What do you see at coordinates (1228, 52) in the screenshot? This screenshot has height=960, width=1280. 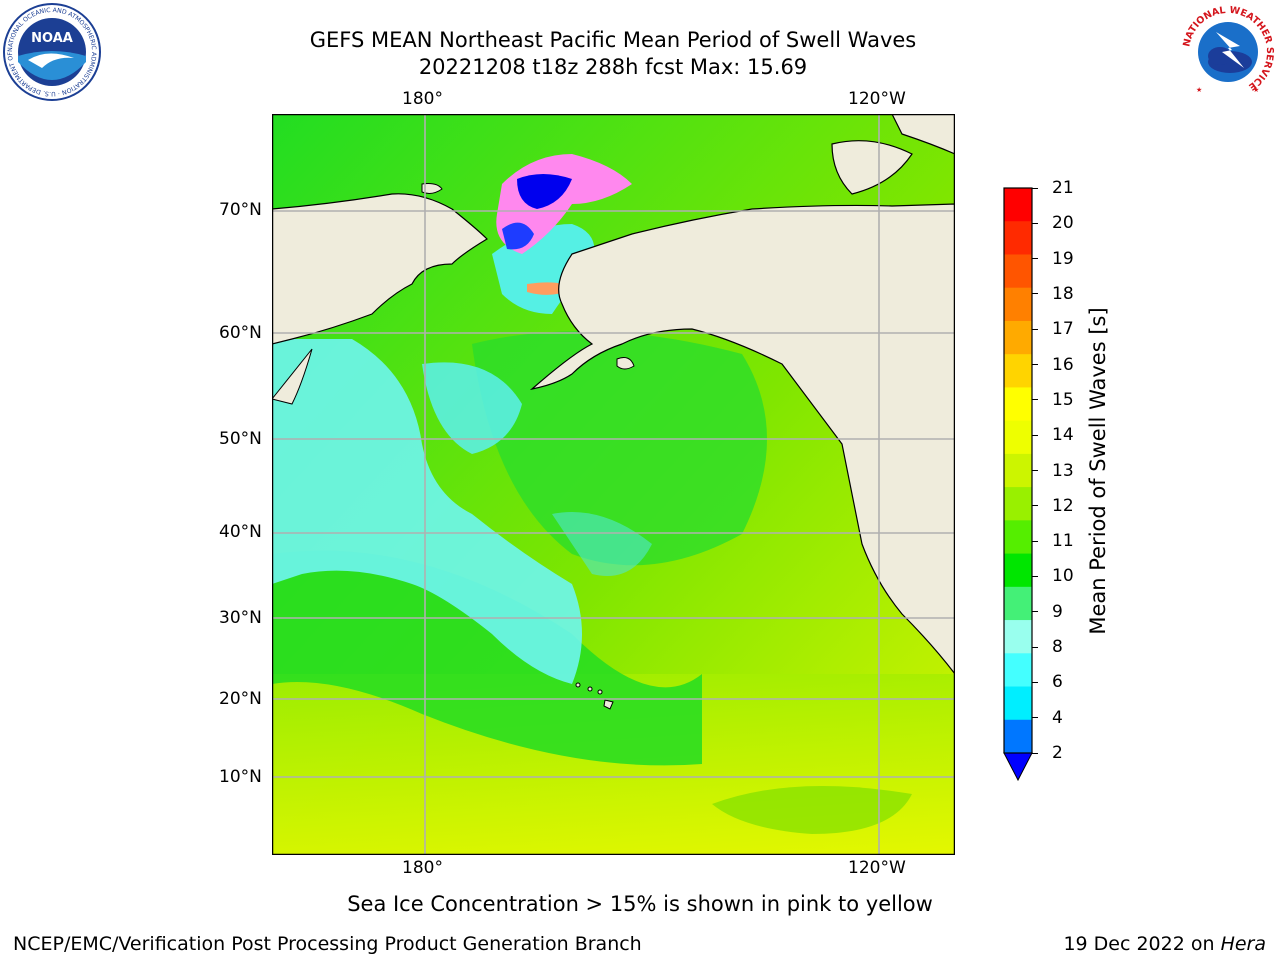 I see `nws-logo: NATIONAL WEATHER SERVICE ★ ★` at bounding box center [1228, 52].